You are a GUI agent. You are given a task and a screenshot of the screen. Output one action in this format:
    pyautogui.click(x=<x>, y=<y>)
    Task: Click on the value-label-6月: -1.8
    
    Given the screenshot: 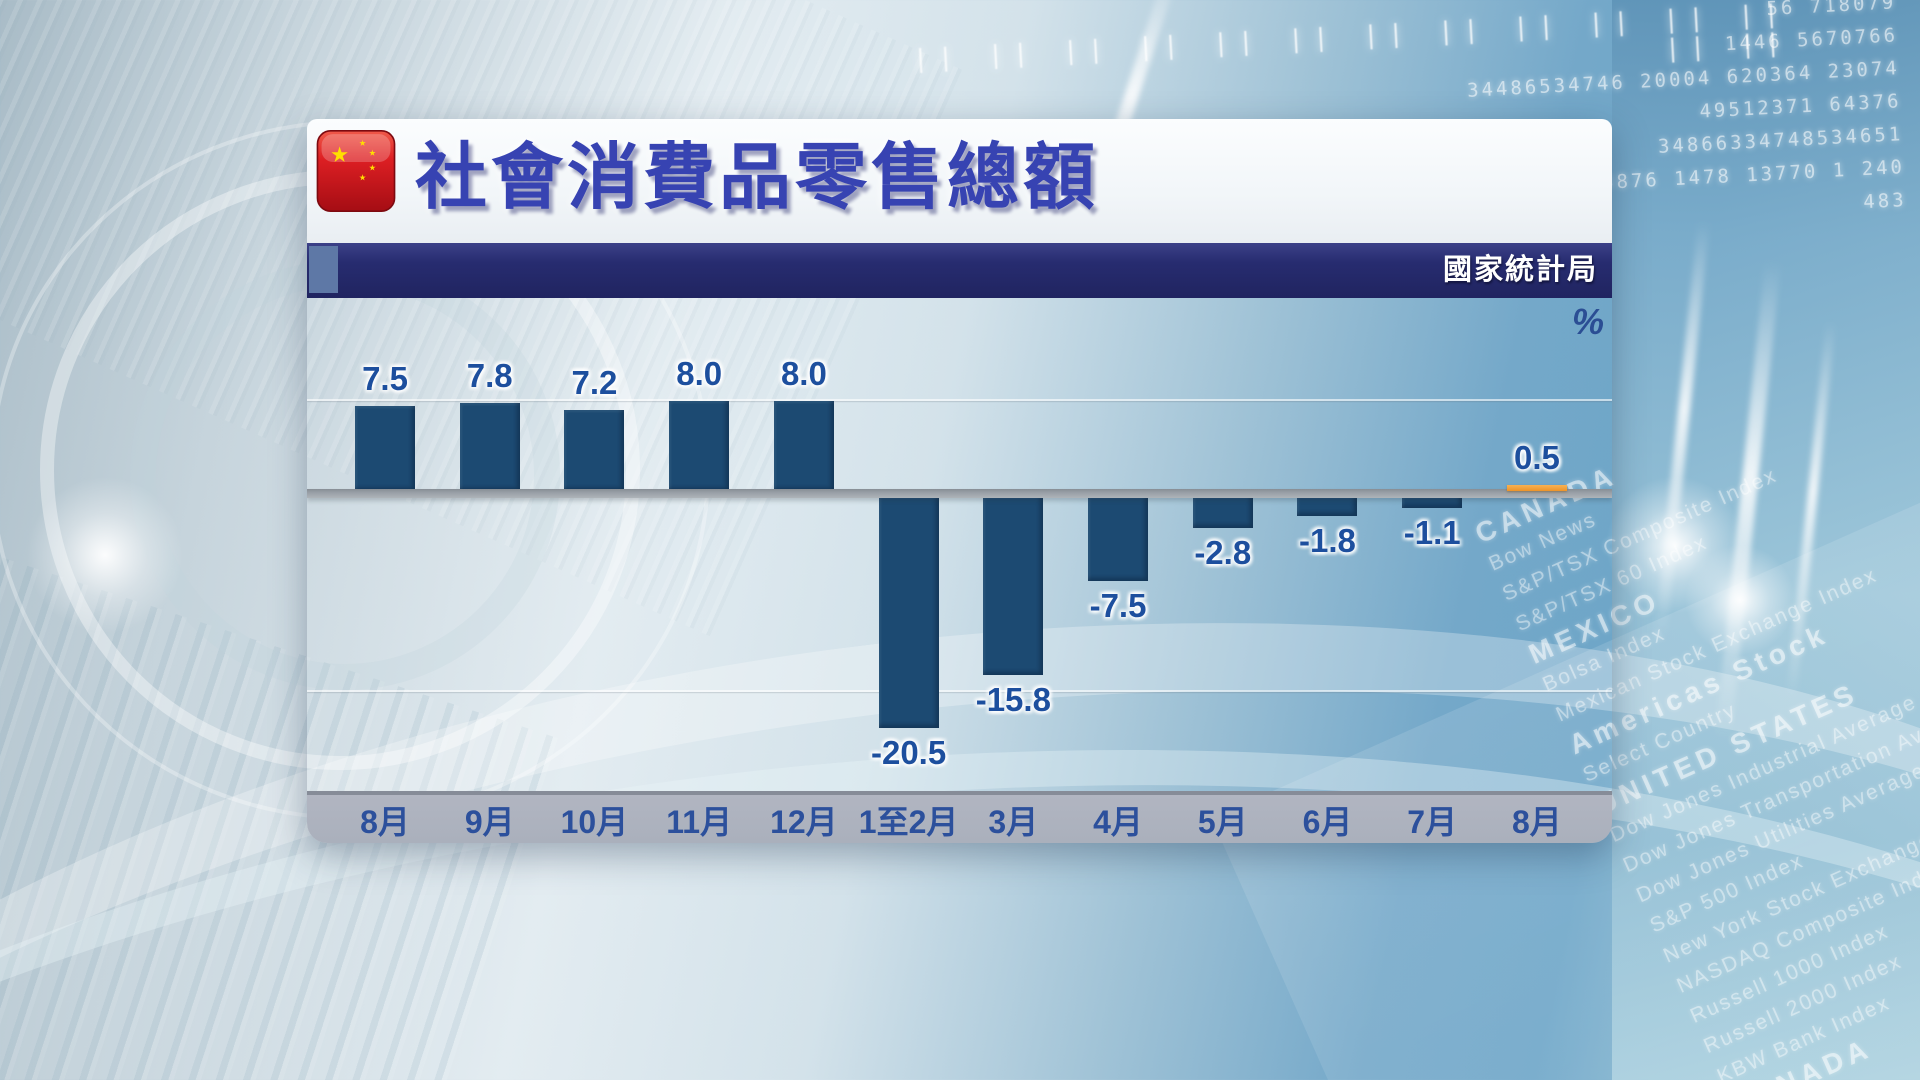 What is the action you would take?
    pyautogui.click(x=1327, y=540)
    